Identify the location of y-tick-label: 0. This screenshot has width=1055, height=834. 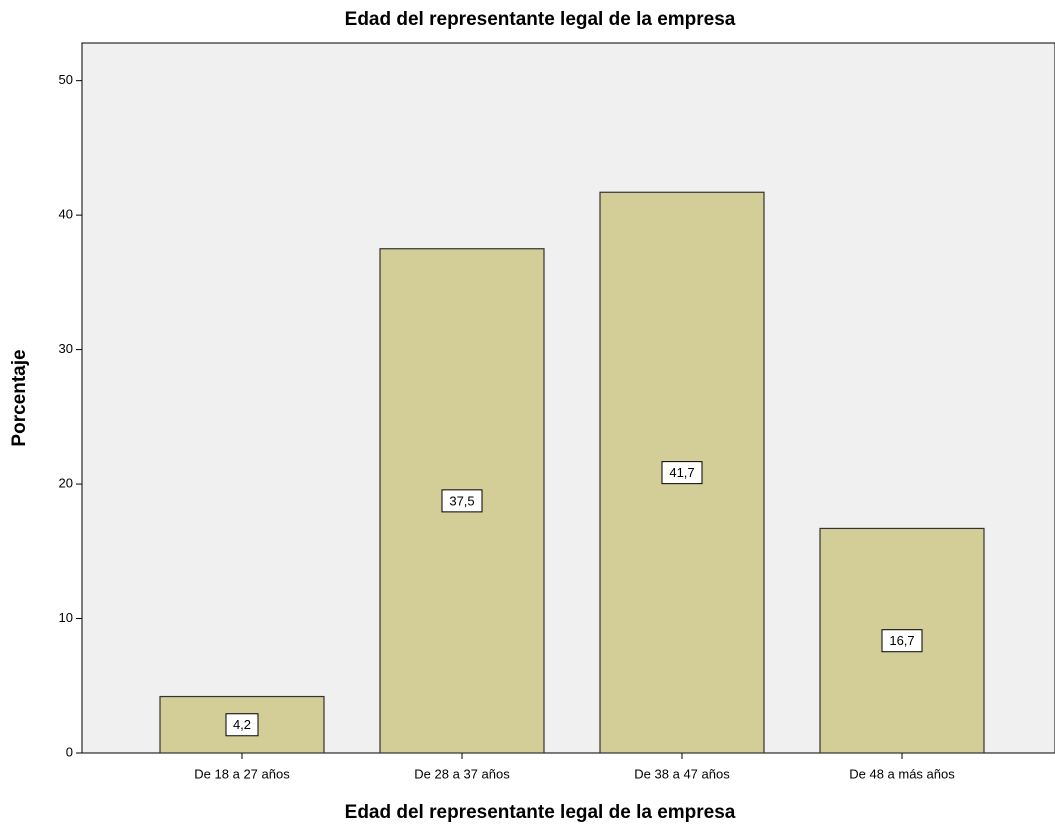
(69, 751).